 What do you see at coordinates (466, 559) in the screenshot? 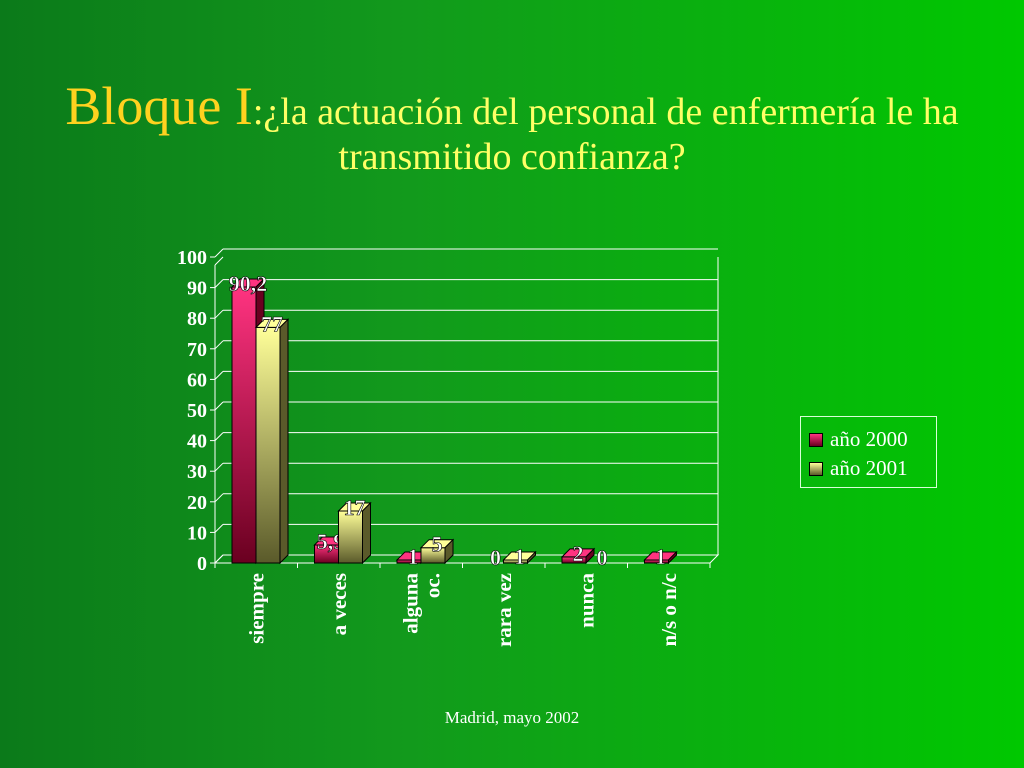
I see `chart-floor` at bounding box center [466, 559].